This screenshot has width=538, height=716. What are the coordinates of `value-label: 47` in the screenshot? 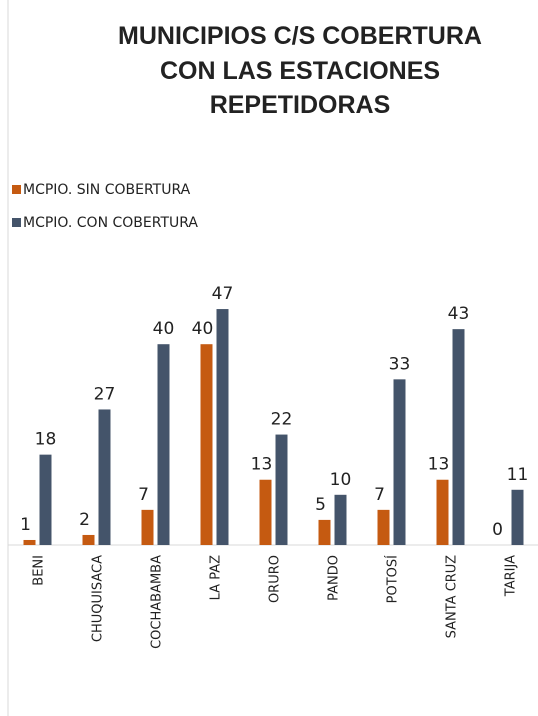 It's located at (223, 294).